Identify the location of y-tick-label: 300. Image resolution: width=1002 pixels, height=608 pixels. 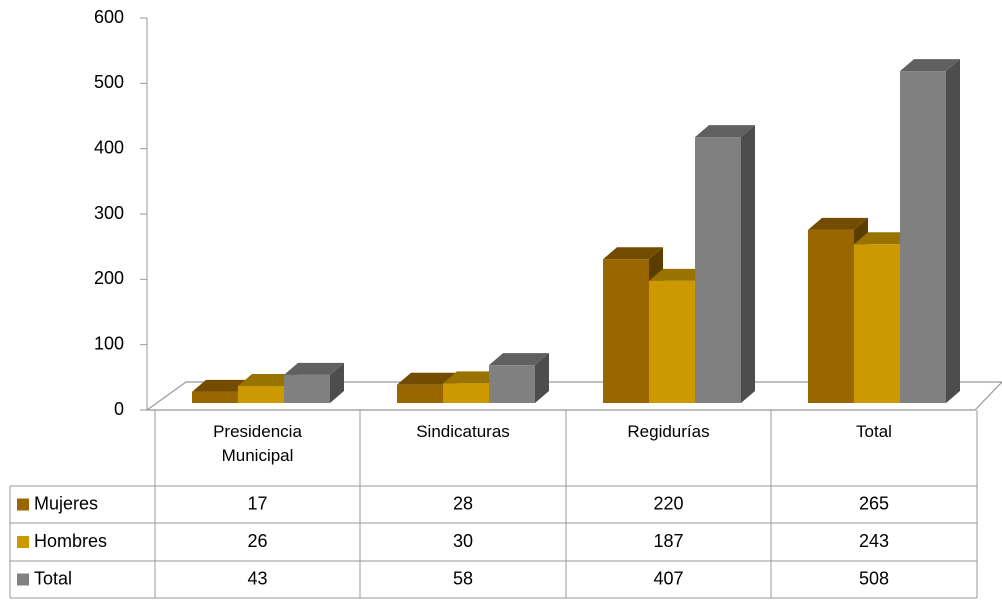
(109, 213).